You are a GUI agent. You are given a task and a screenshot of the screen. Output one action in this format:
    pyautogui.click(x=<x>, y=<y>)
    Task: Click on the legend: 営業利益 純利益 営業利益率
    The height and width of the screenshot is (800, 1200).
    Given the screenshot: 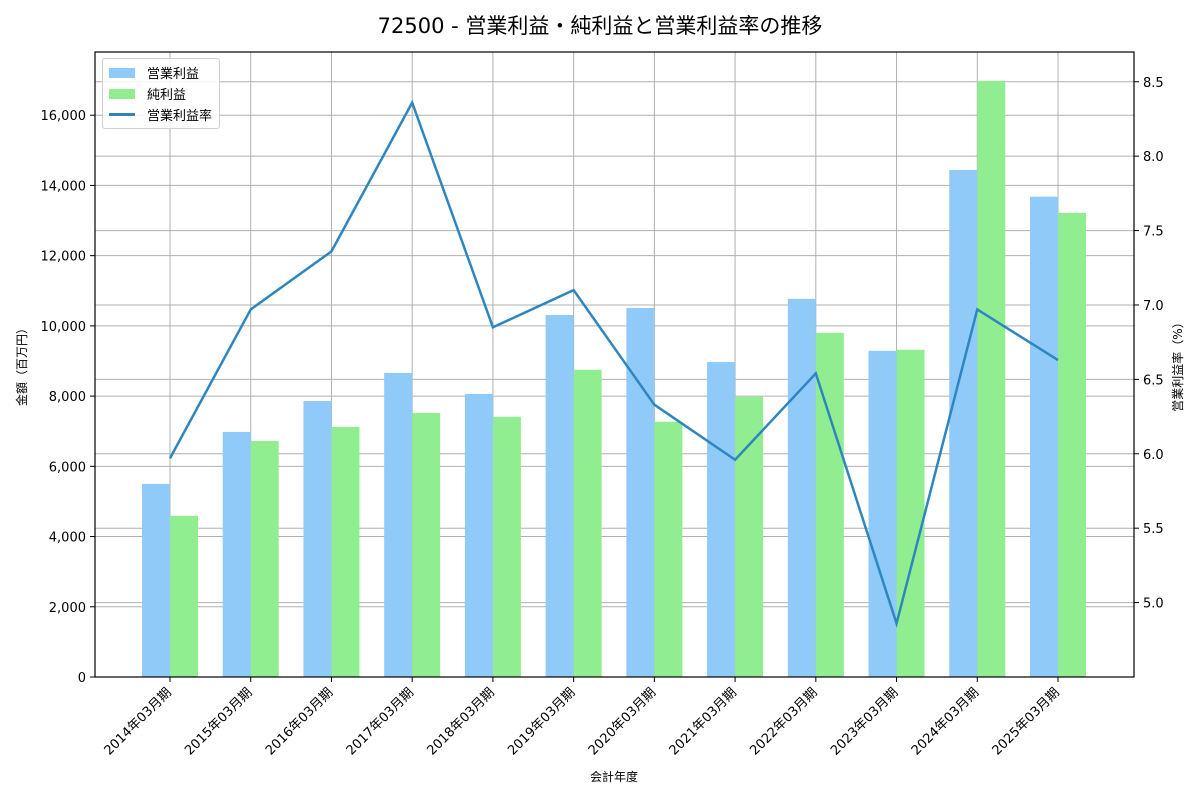 What is the action you would take?
    pyautogui.click(x=161, y=93)
    